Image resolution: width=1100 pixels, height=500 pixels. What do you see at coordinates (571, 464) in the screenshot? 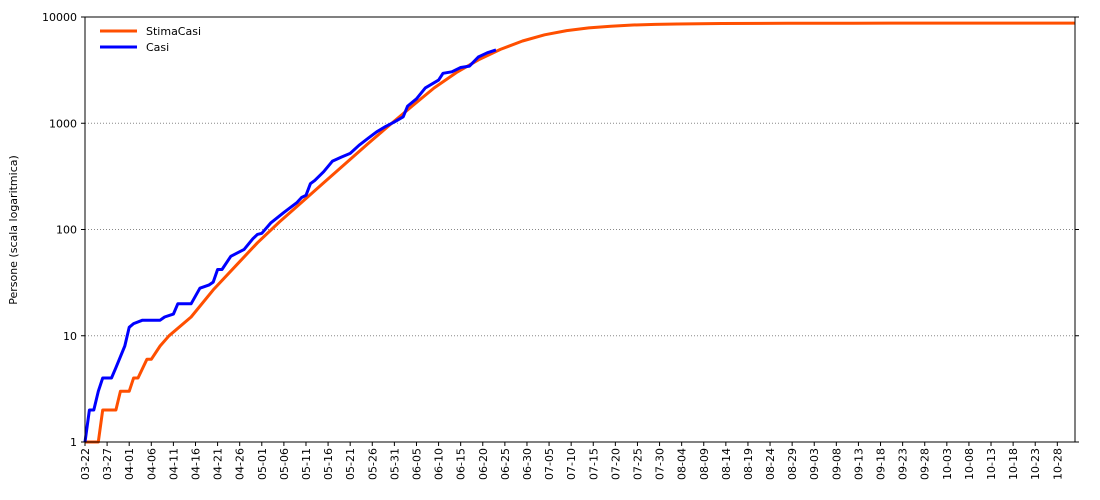
I see `x-tick-label: 07-10` at bounding box center [571, 464].